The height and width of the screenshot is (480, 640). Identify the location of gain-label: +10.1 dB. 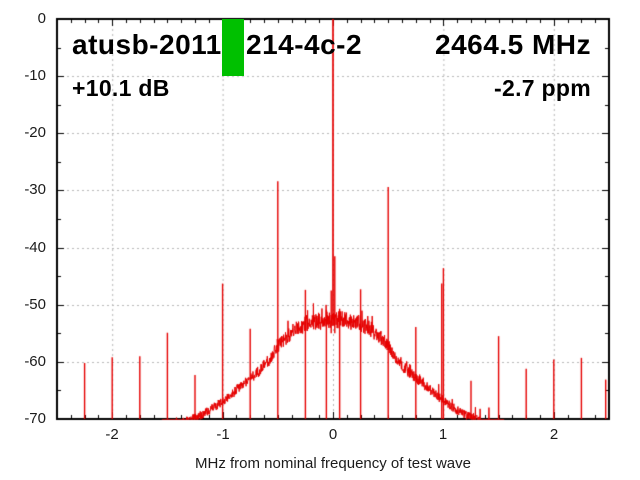
(121, 88).